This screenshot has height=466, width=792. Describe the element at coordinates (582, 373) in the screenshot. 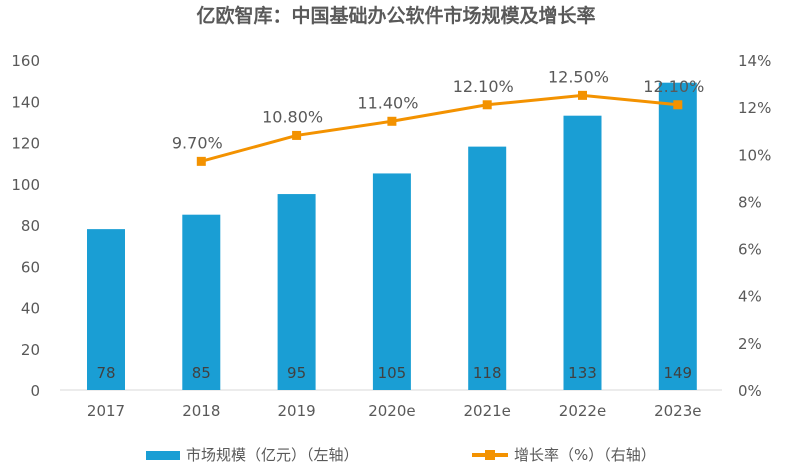

I see `bar-data-label: 133` at that location.